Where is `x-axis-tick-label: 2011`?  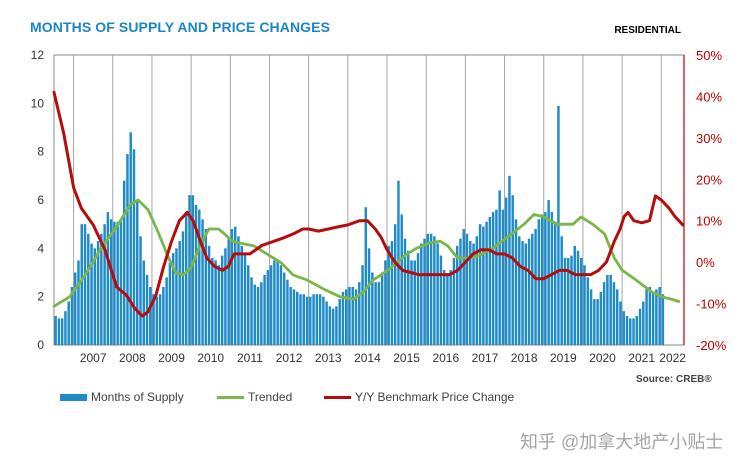
x-axis-tick-label: 2011 is located at coordinates (250, 358).